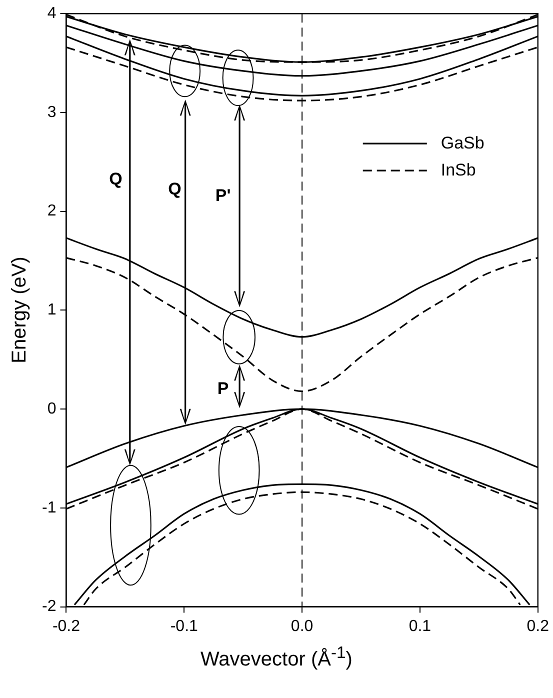  Describe the element at coordinates (20, 310) in the screenshot. I see `y-axis-title: Energy (eV)` at that location.